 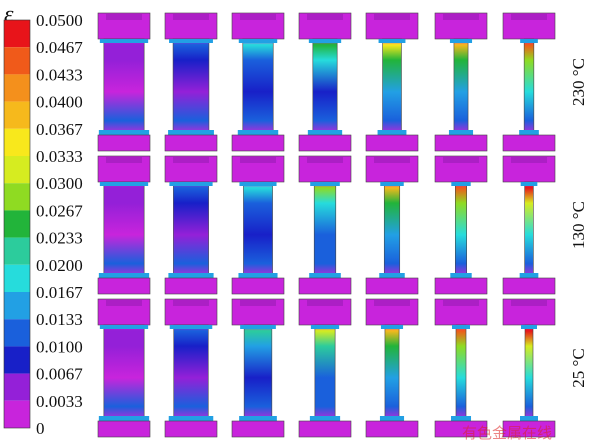 What do you see at coordinates (59, 156) in the screenshot?
I see `legend-tick-label: 0.0333` at bounding box center [59, 156].